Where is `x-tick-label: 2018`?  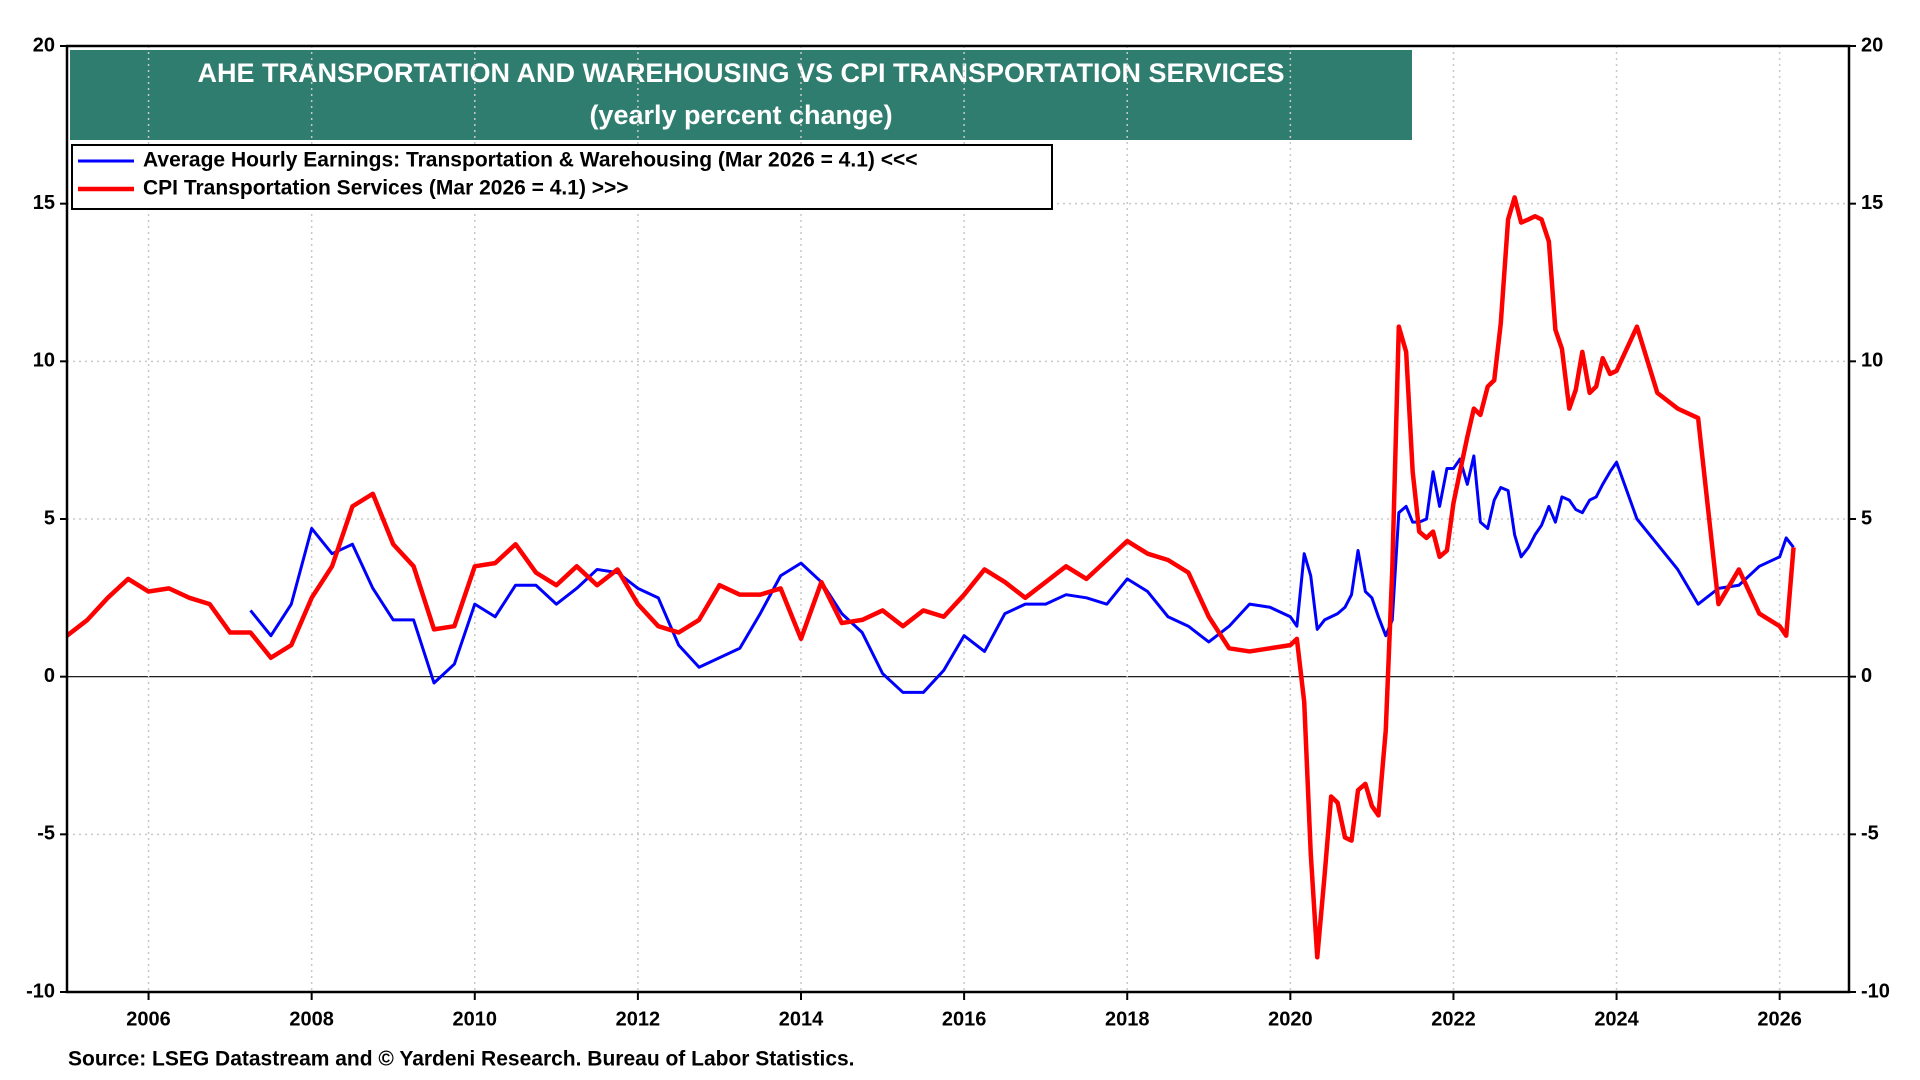
x-tick-label: 2018 is located at coordinates (1127, 1019).